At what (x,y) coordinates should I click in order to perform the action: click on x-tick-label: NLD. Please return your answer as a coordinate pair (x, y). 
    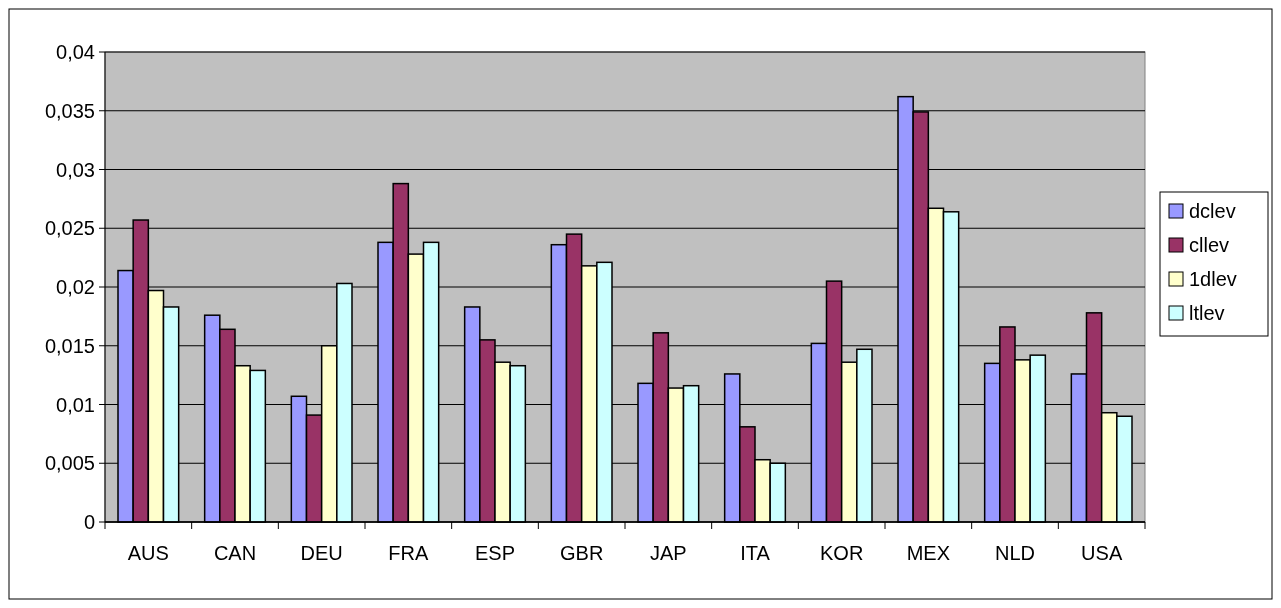
    Looking at the image, I should click on (1015, 553).